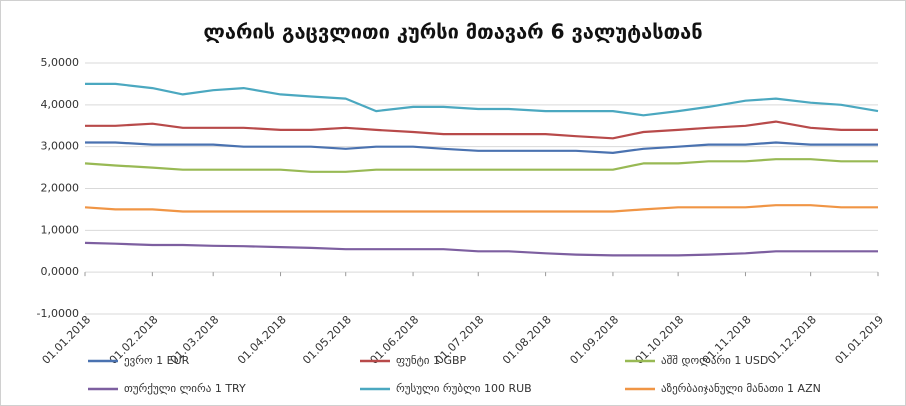 This screenshot has width=906, height=406. I want to click on legend-label: აზერბაიჯანული მანათი 1 AZN, so click(741, 388).